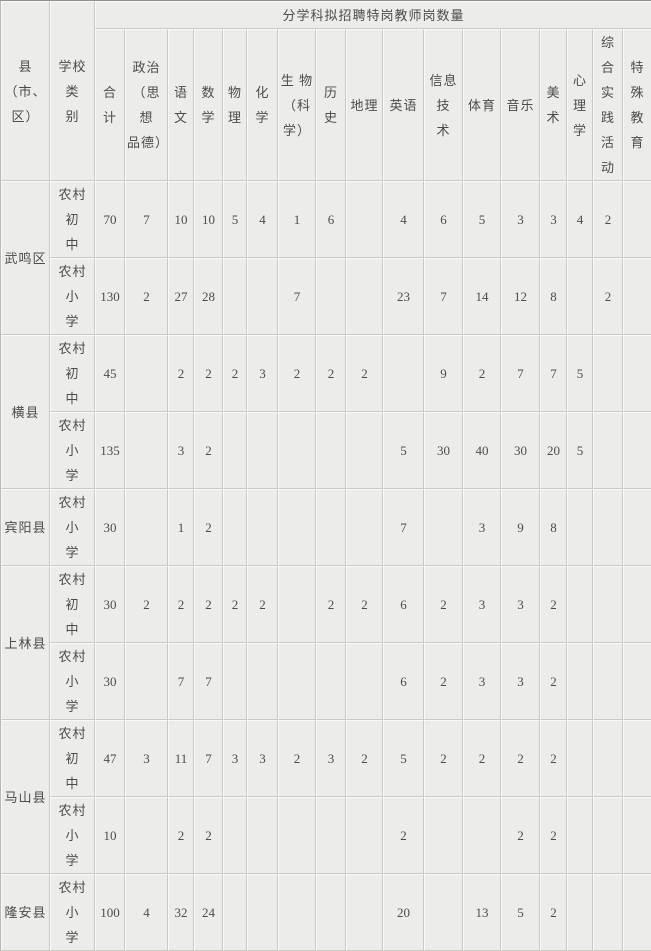 This screenshot has height=951, width=651. What do you see at coordinates (403, 296) in the screenshot?
I see `value-cell: 23` at bounding box center [403, 296].